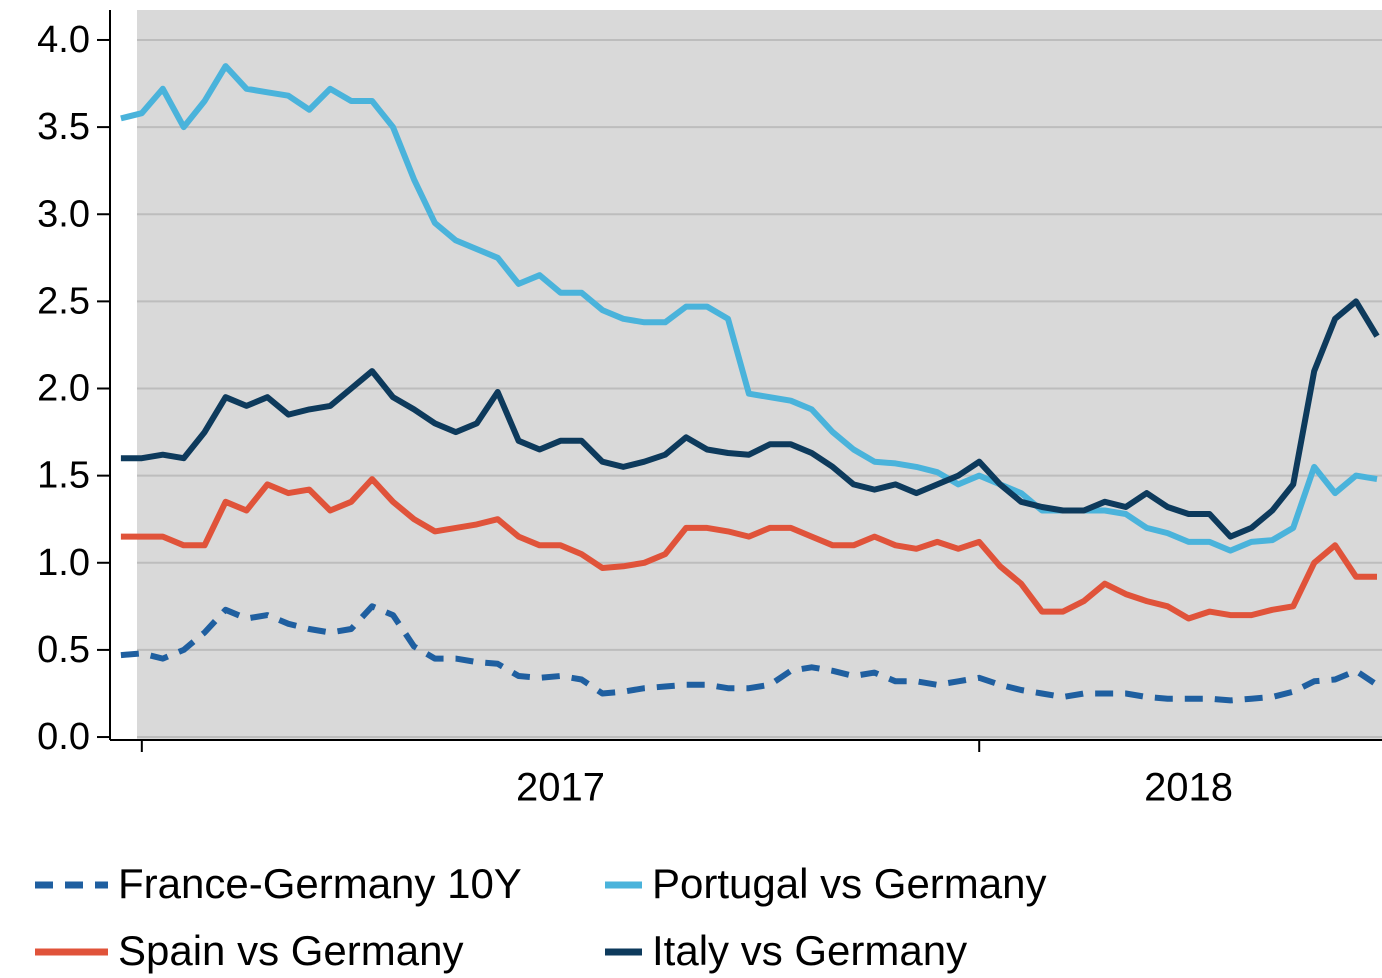  Describe the element at coordinates (849, 883) in the screenshot. I see `legend-label: Portugal vs Germany` at that location.